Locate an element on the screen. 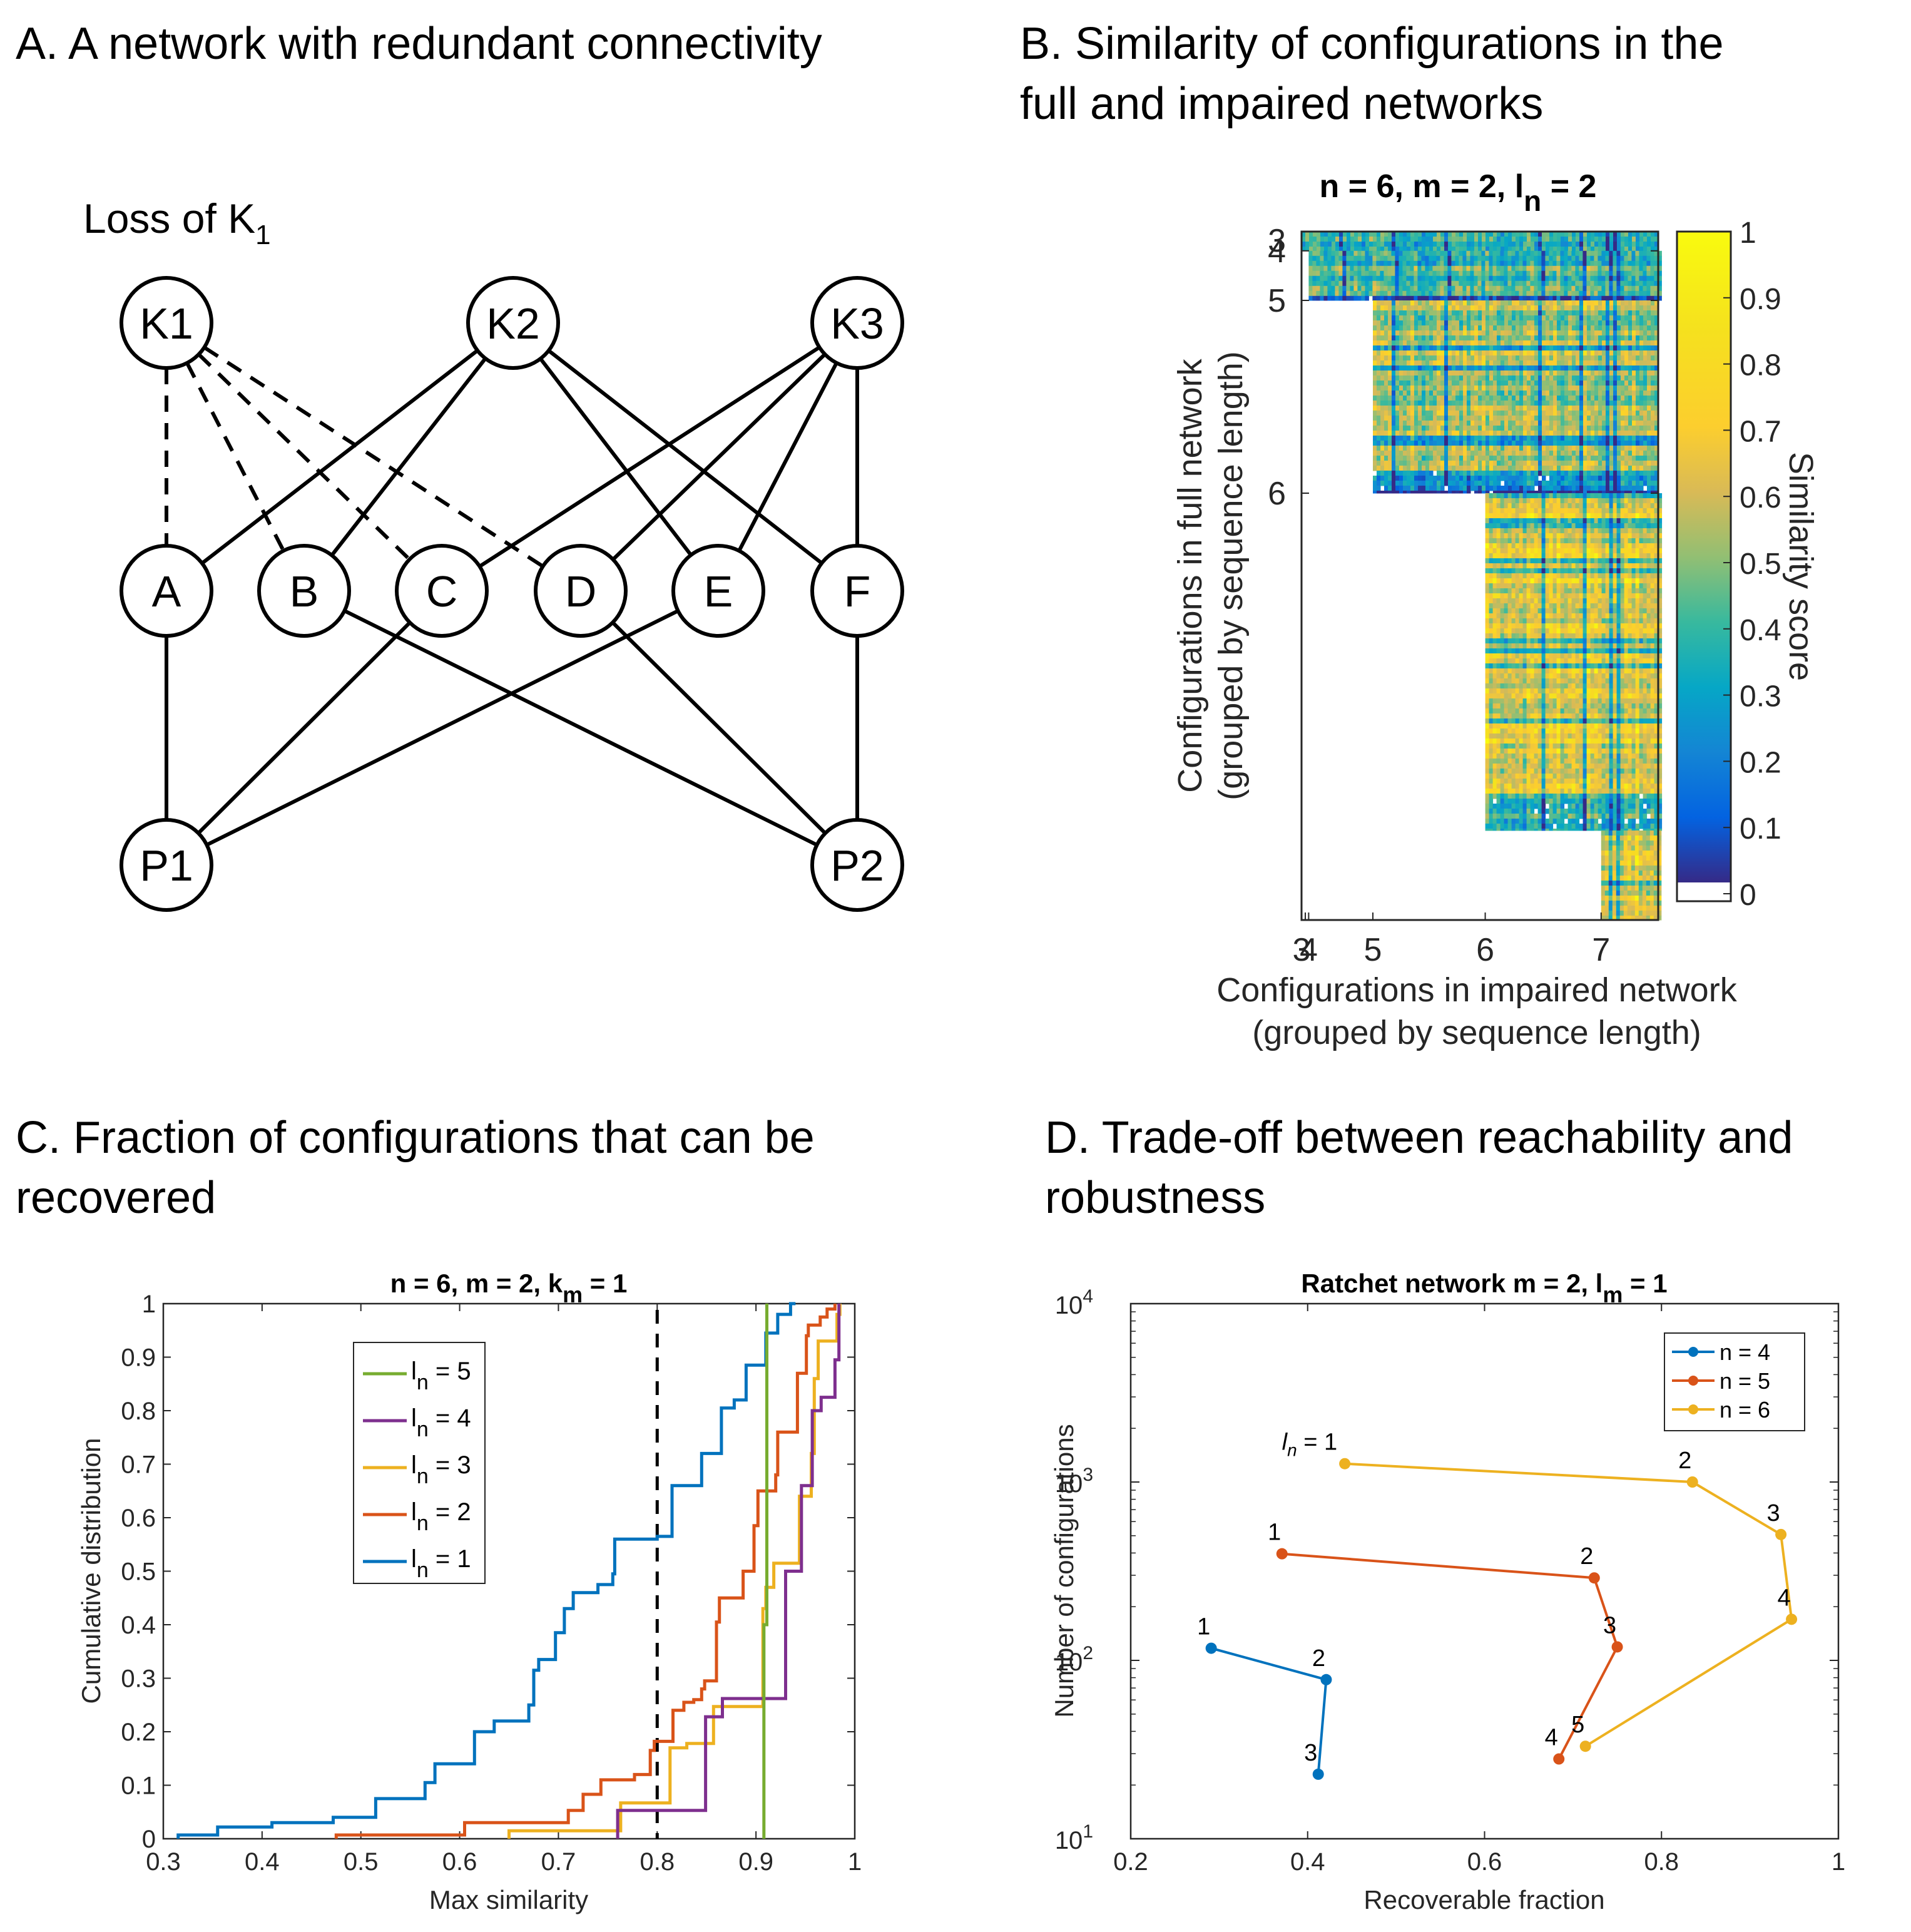 The image size is (1911, 1932). network-nodes: K1 K2 K3A B C D E FP1 P2 is located at coordinates (512, 594).